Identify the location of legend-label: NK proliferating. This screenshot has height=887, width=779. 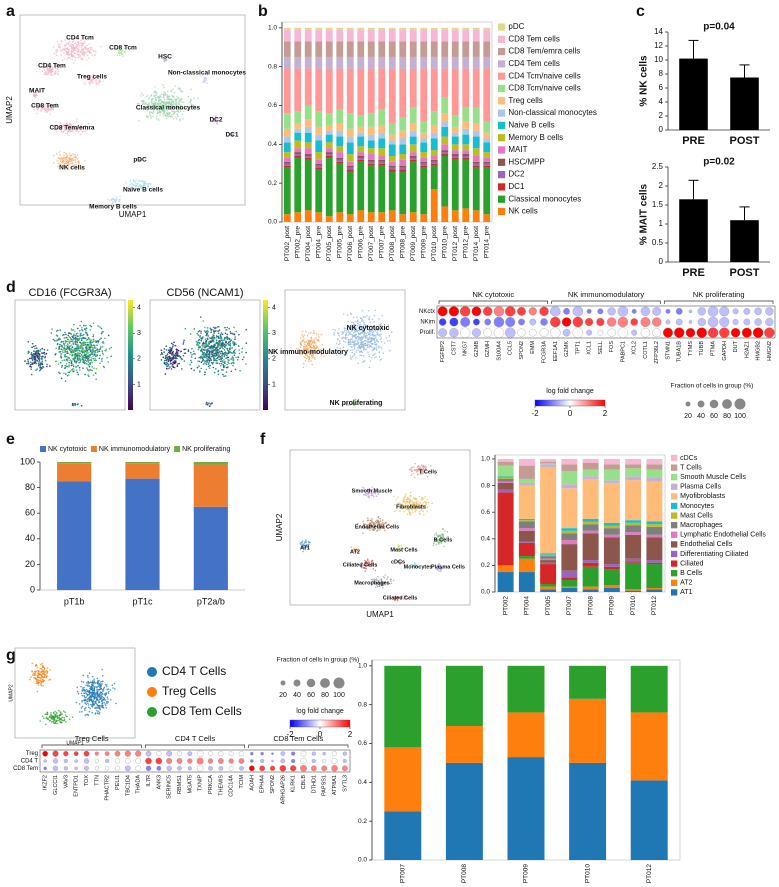
(206, 449).